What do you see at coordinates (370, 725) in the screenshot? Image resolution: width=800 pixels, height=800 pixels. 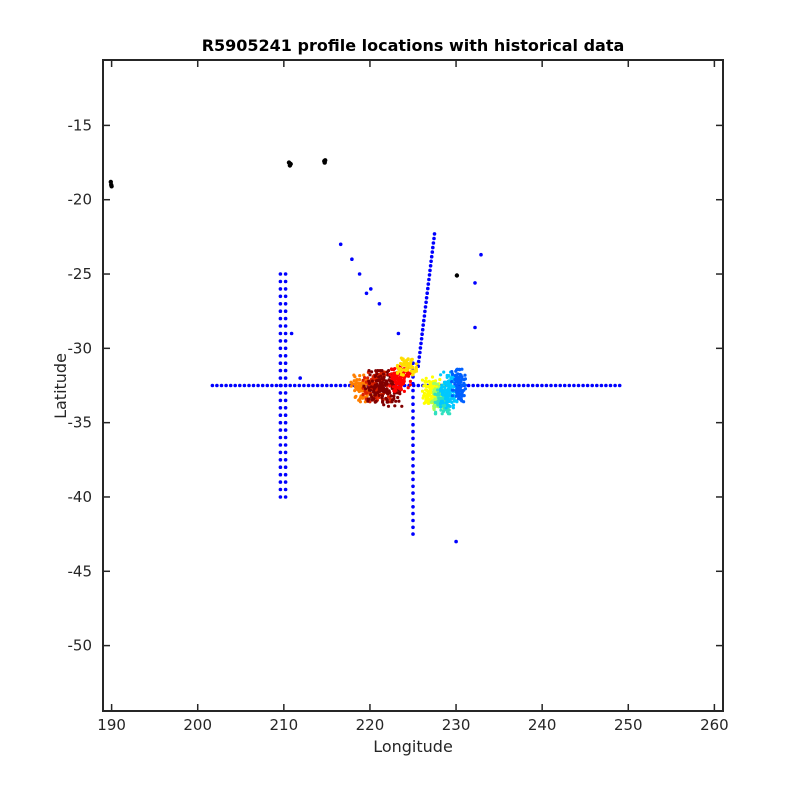 I see `x-tick-label: 220` at bounding box center [370, 725].